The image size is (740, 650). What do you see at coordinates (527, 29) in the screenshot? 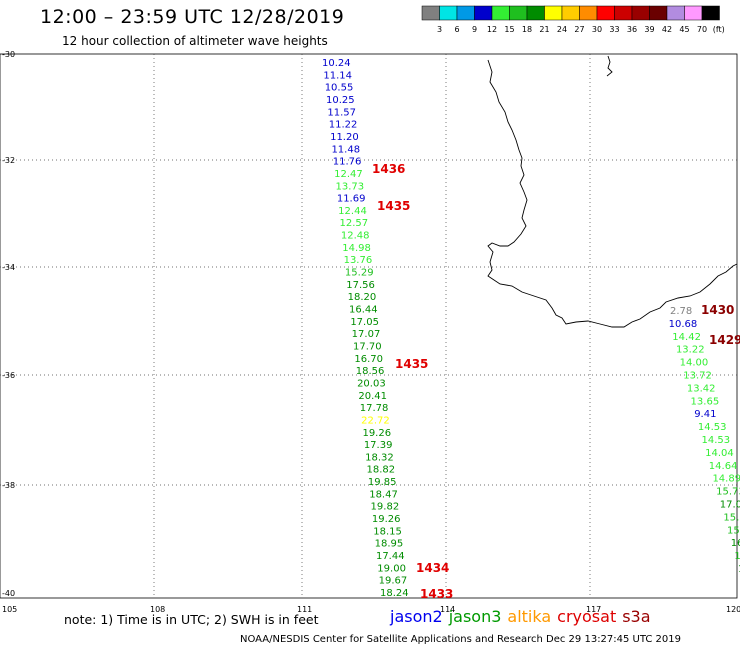
I see `colorbar-label: 18` at bounding box center [527, 29].